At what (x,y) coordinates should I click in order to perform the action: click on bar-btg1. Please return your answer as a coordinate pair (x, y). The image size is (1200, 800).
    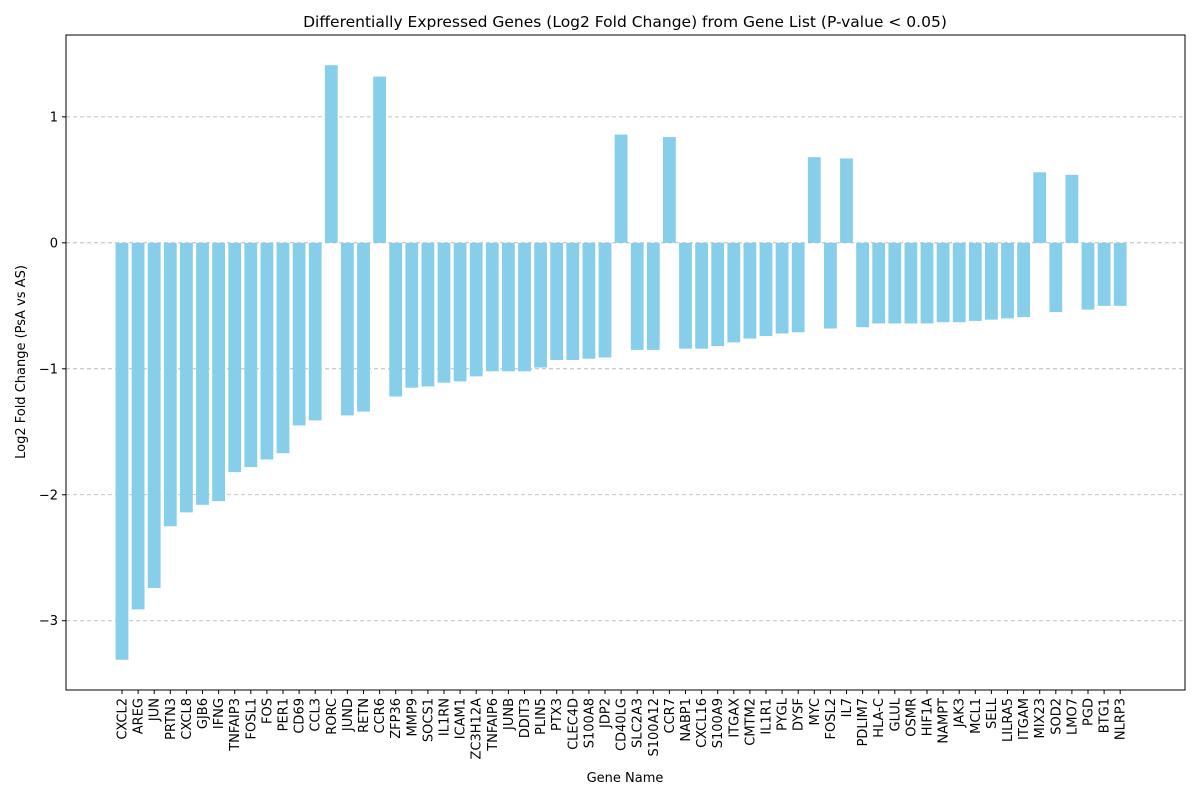
    Looking at the image, I should click on (1104, 274).